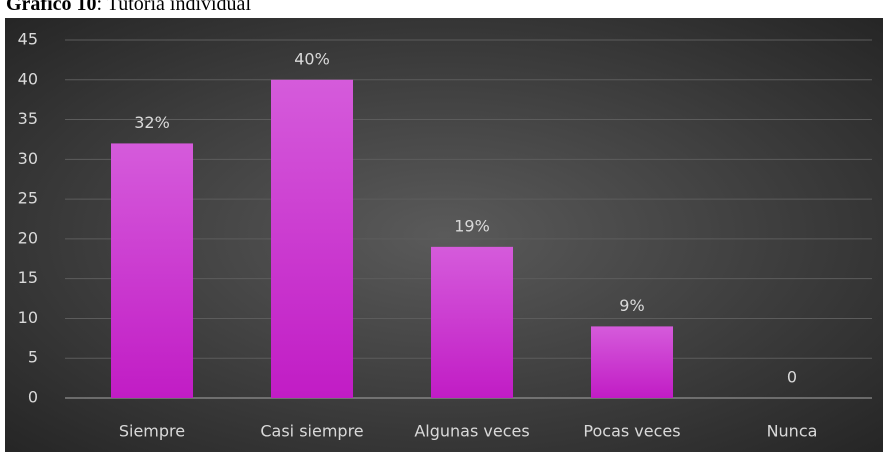 The image size is (890, 452). Describe the element at coordinates (28, 317) in the screenshot. I see `y-tick-label: 10` at that location.